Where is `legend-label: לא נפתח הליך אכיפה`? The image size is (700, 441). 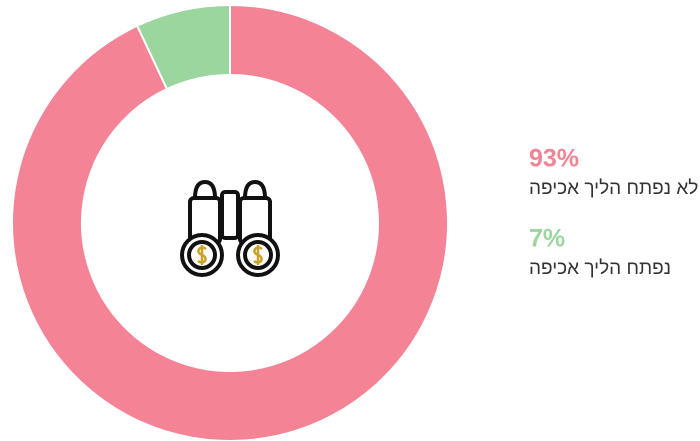
legend-label: לא נפתח הליך אכיפה is located at coordinates (613, 188).